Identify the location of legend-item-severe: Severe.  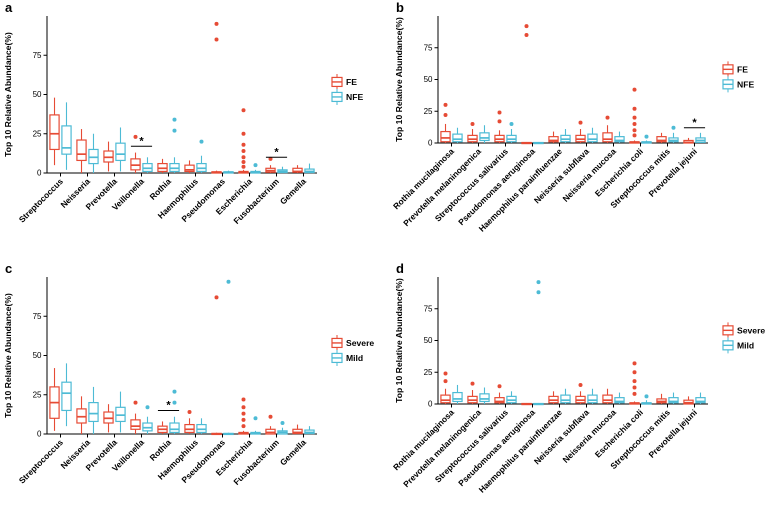
(352, 342).